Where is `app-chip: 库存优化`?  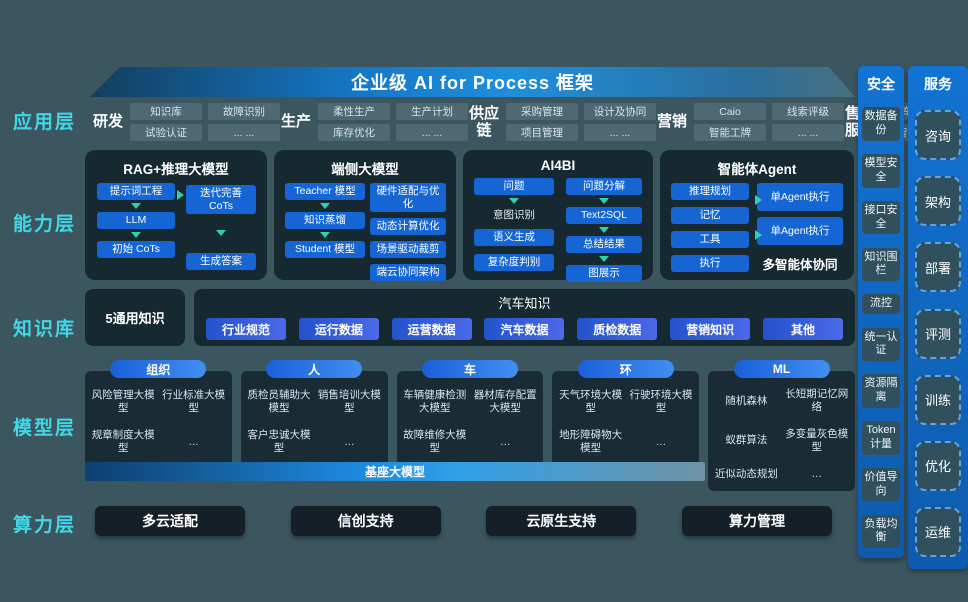 app-chip: 库存优化 is located at coordinates (354, 132).